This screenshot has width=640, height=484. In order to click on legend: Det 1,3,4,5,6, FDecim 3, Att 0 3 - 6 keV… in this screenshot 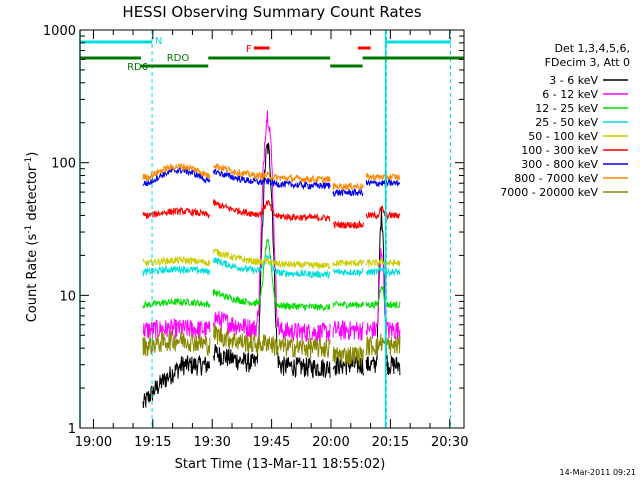, I will do `click(565, 120)`.